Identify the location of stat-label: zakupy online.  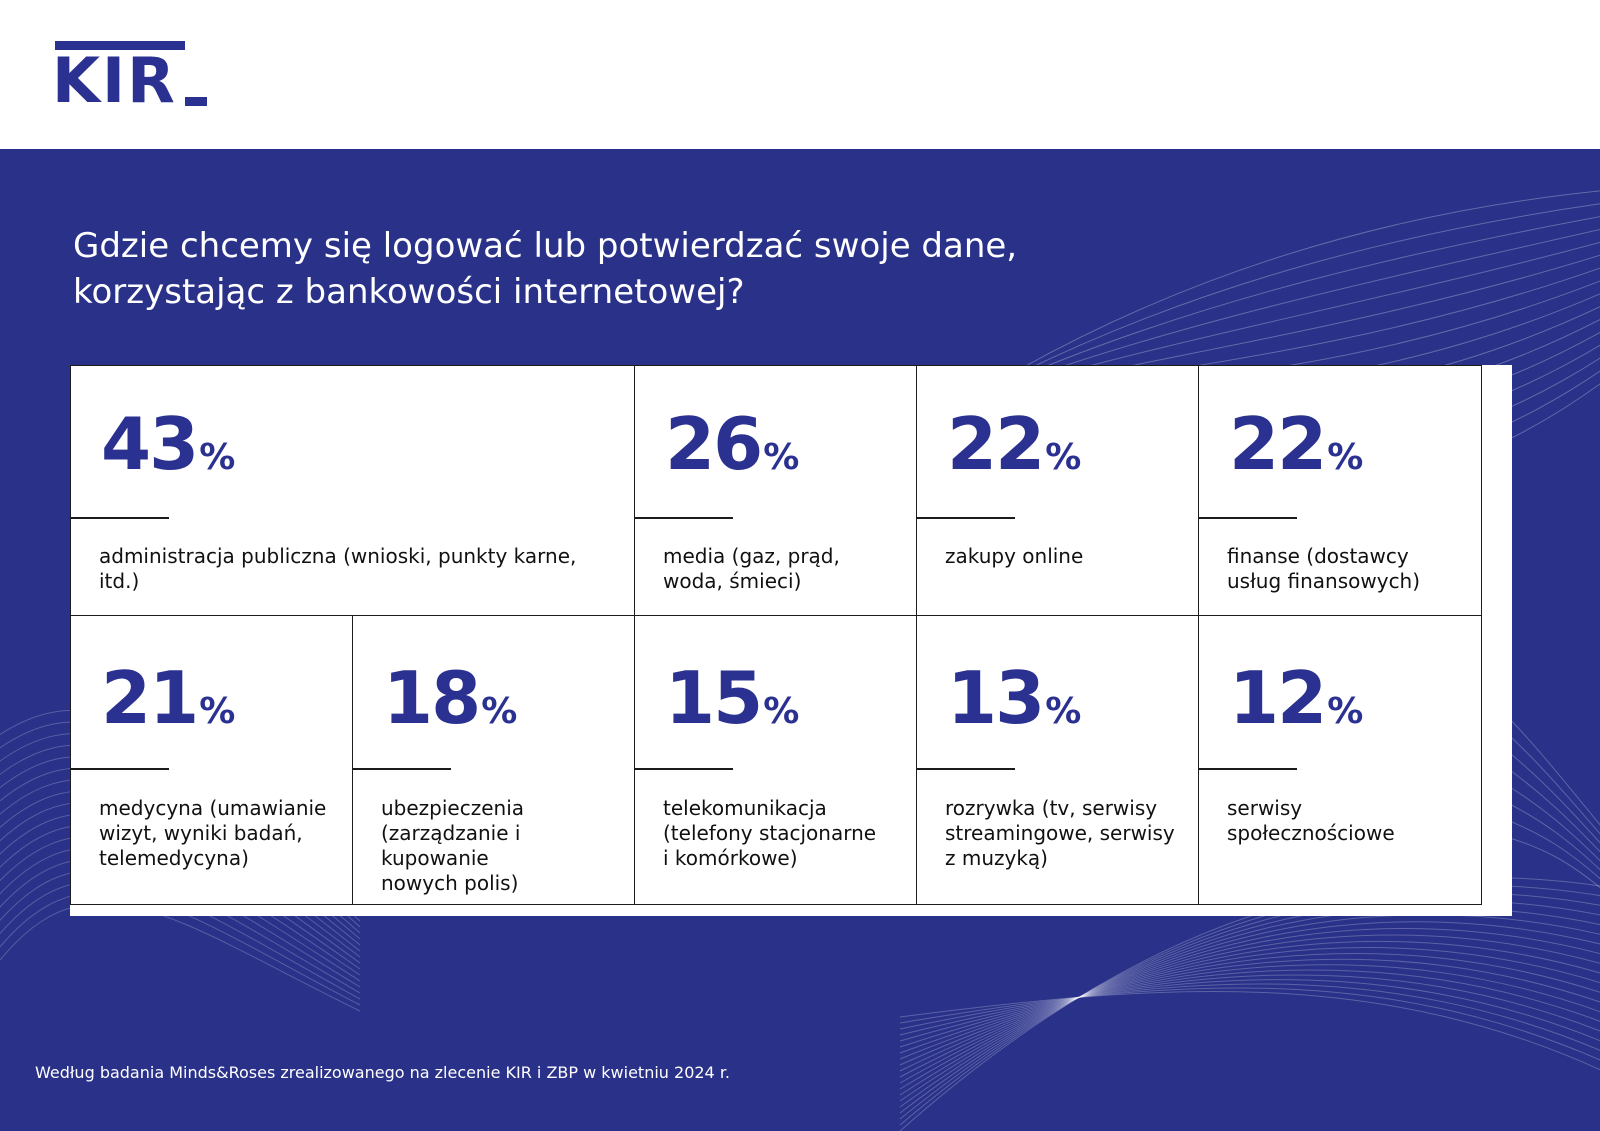
(1014, 556).